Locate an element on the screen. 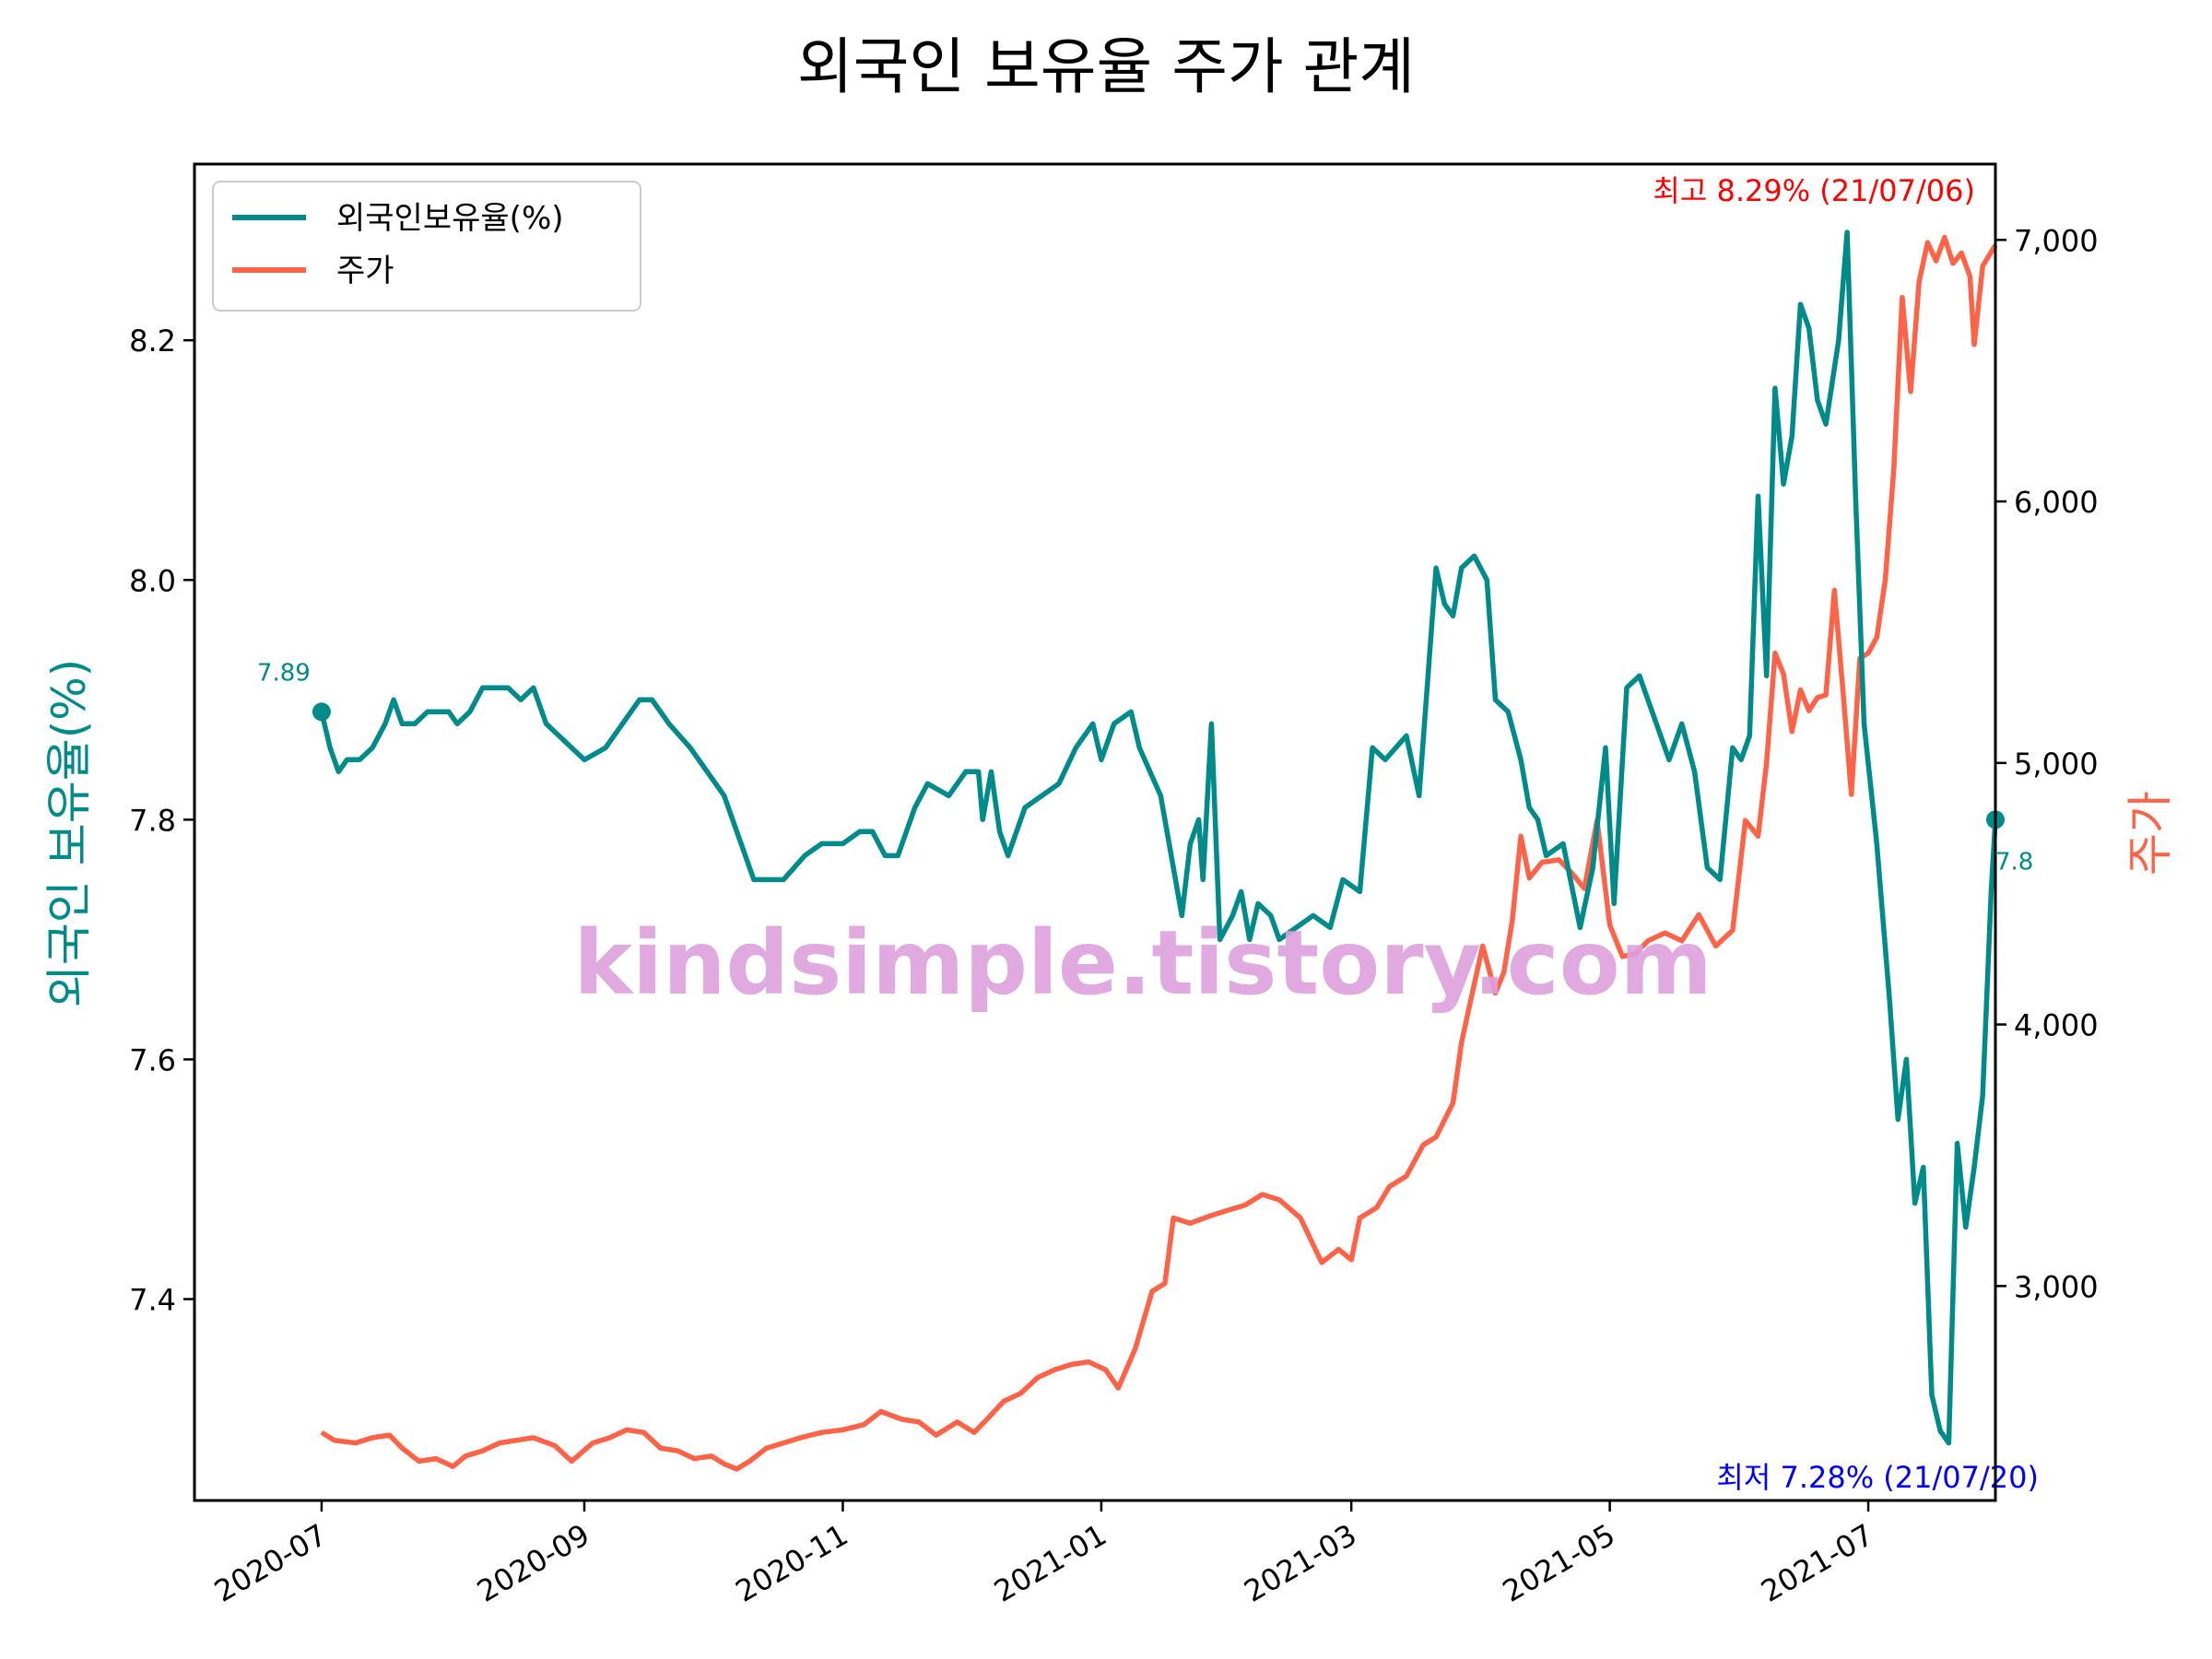 This screenshot has height=1659, width=2212. y-axis-left: 7.4 7.6 7.8 8.0 8.2 is located at coordinates (161, 821).